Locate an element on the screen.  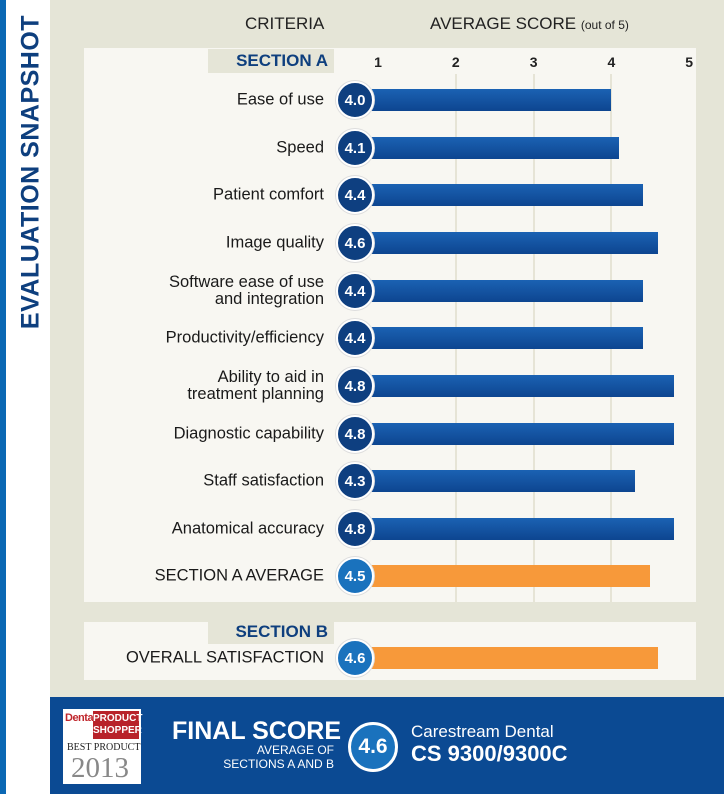
score-badge: 4.5 is located at coordinates (355, 576).